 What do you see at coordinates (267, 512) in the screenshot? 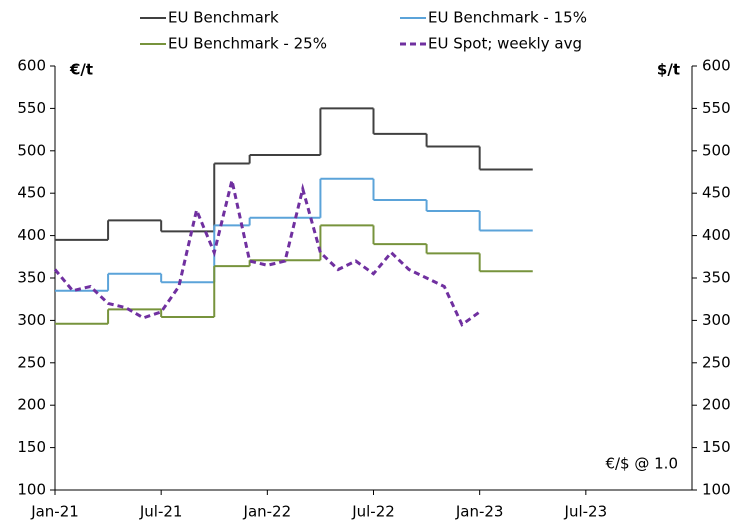
I see `x-tick-label: Jan-22` at bounding box center [267, 512].